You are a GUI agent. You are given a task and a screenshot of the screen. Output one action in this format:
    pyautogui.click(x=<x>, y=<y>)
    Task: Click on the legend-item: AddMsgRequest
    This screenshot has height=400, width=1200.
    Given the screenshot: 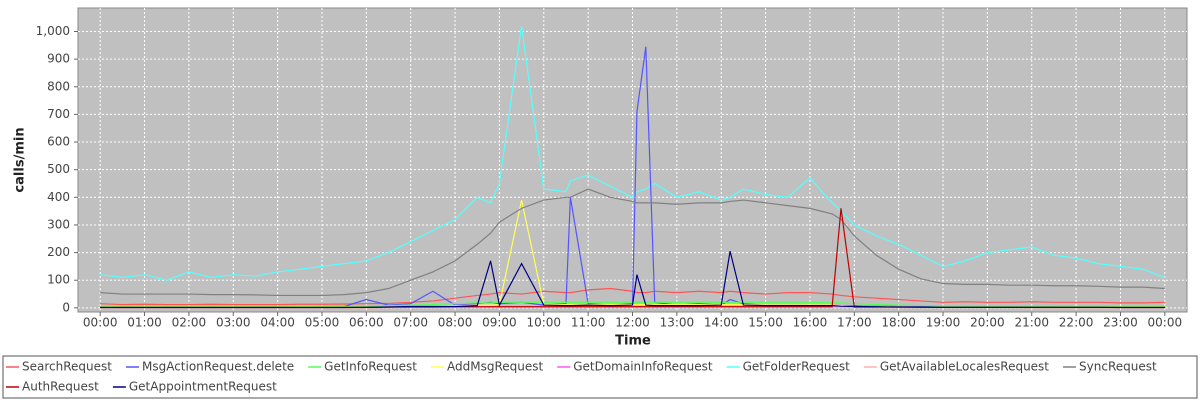 What is the action you would take?
    pyautogui.click(x=487, y=367)
    